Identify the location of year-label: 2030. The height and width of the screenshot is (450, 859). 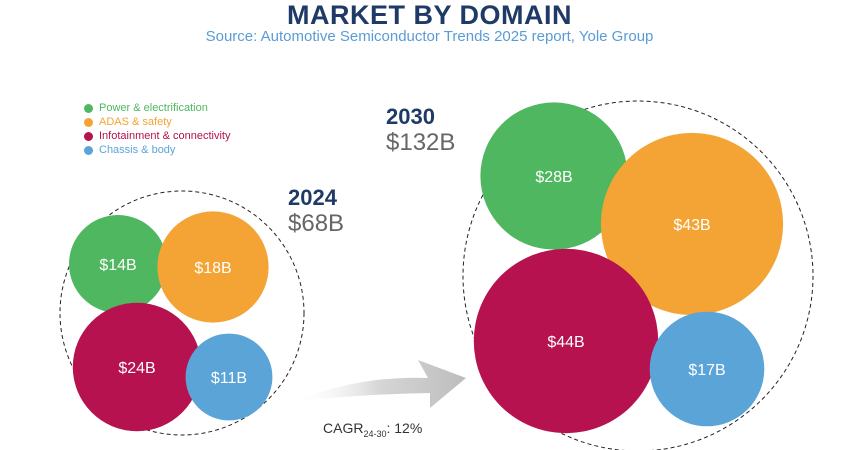
(410, 116).